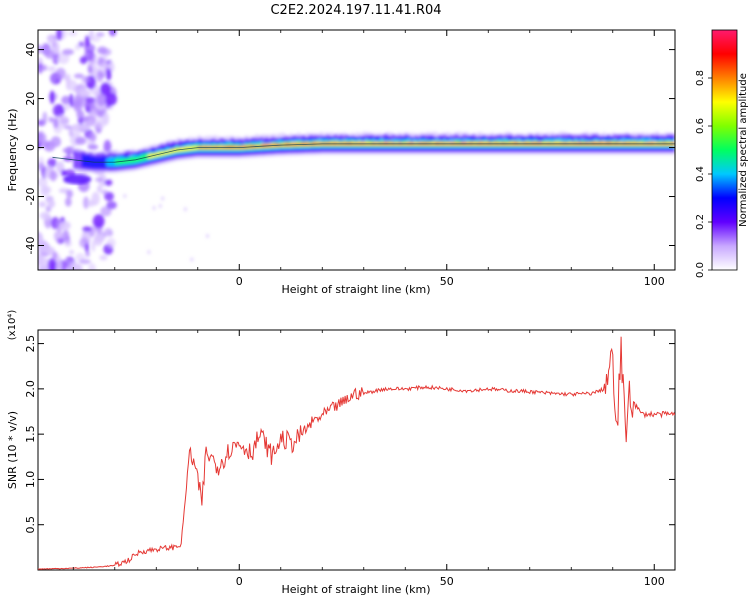 The width and height of the screenshot is (750, 600). What do you see at coordinates (700, 78) in the screenshot?
I see `colorbar-tick-label: 0.8` at bounding box center [700, 78].